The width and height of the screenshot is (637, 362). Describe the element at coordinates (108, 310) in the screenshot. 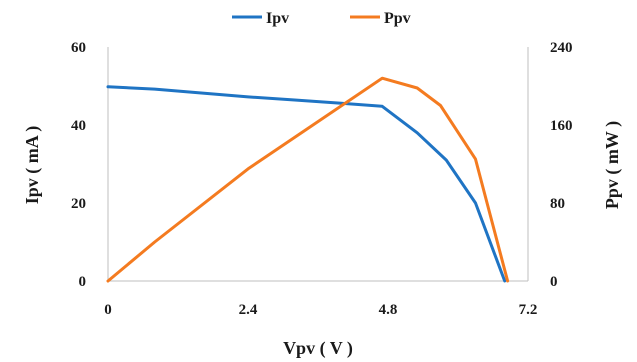

I see `x-tick-label: 0` at that location.